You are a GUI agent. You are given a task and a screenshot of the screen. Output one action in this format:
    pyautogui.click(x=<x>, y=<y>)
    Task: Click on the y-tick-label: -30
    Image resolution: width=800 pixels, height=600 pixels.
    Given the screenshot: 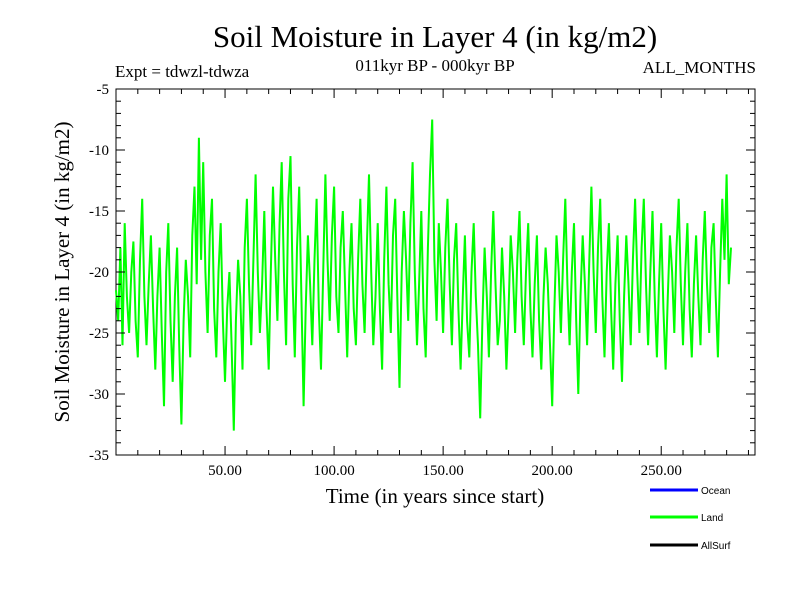 What is the action you would take?
    pyautogui.click(x=99, y=395)
    